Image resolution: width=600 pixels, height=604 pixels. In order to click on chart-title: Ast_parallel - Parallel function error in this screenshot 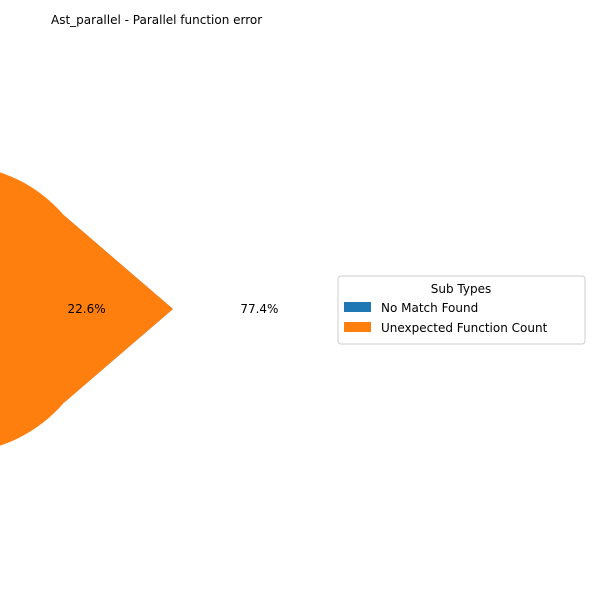, I will do `click(156, 20)`.